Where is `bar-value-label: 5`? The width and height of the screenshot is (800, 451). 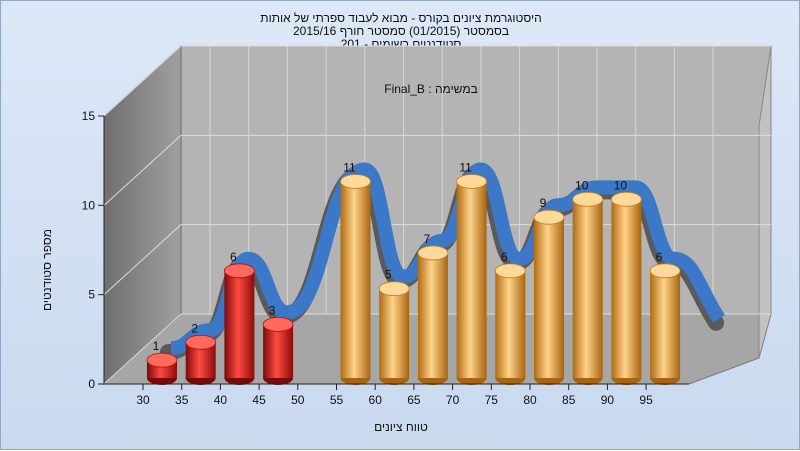 bar-value-label: 5 is located at coordinates (388, 275).